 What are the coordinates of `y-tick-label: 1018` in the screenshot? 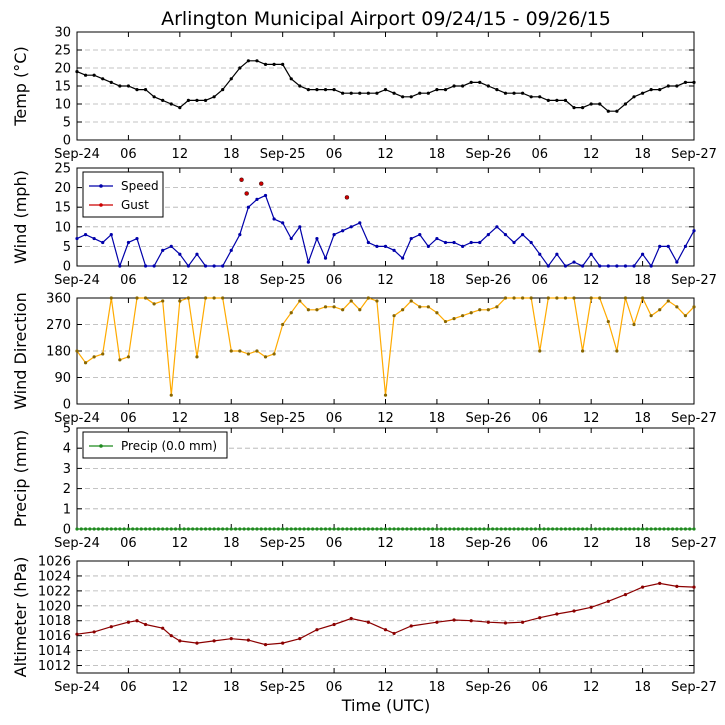 It's located at (54, 621).